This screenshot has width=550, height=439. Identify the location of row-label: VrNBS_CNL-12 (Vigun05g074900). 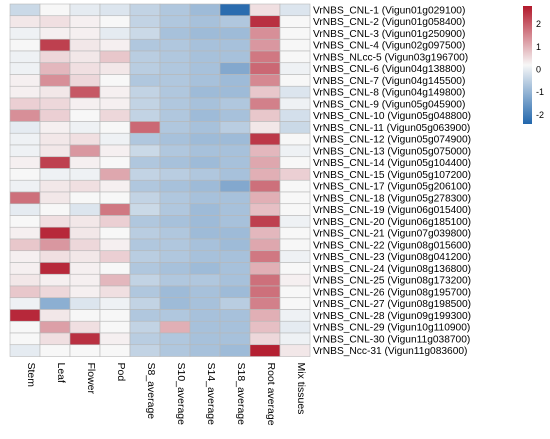
(392, 140).